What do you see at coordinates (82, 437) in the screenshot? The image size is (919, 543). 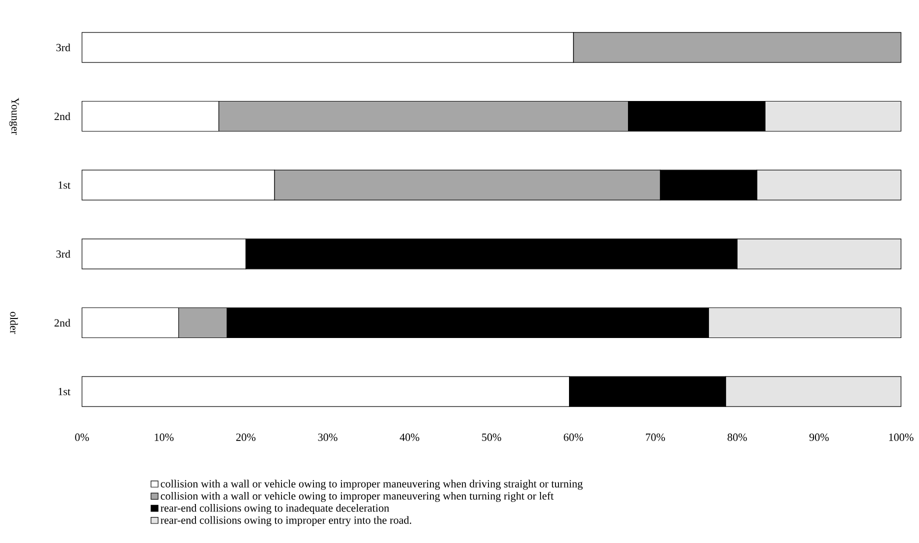 I see `x-tick-label: 0%` at bounding box center [82, 437].